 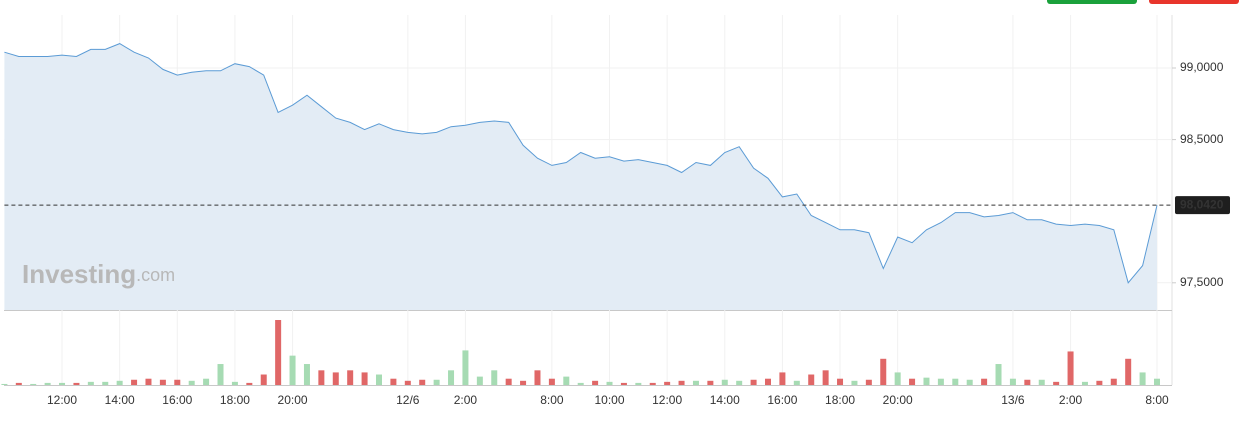 What do you see at coordinates (408, 400) in the screenshot?
I see `x-tick-label: 12/6` at bounding box center [408, 400].